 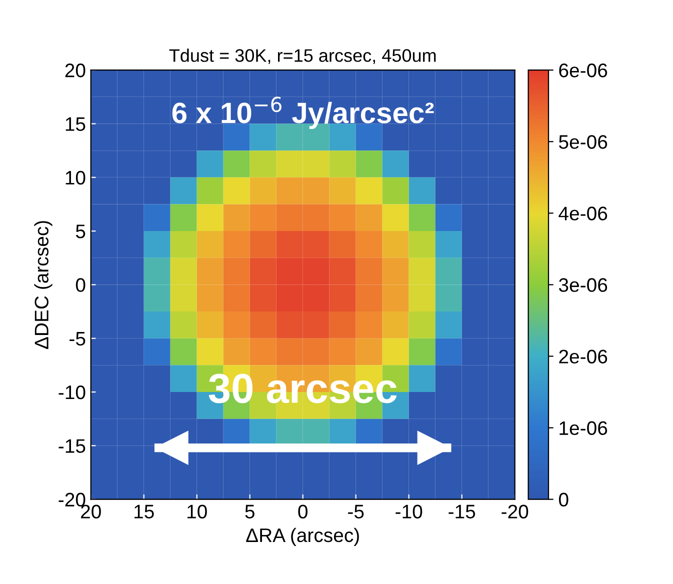 I want to click on color-bar-label: 2e-06, so click(x=583, y=357).